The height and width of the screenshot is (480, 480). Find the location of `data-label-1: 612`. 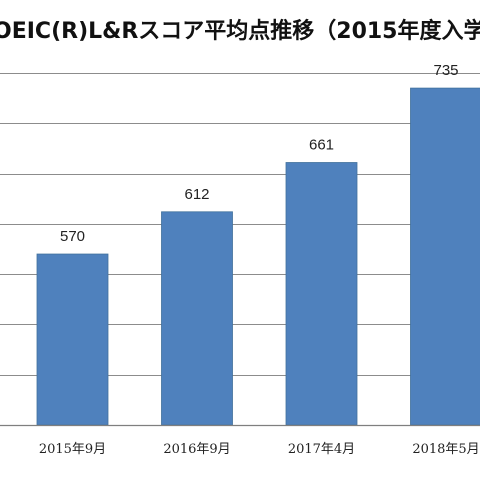

data-label-1: 612 is located at coordinates (196, 194).